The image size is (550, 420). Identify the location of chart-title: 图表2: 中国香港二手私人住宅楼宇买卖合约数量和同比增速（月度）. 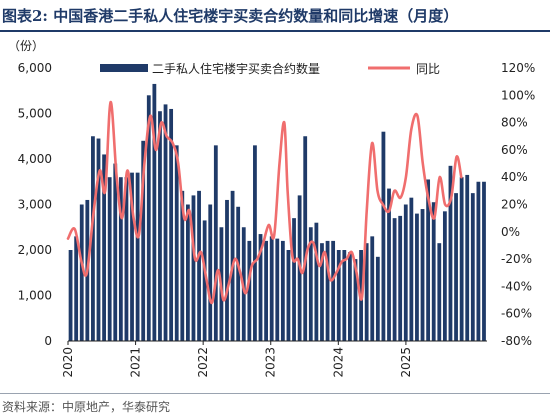
(230, 16).